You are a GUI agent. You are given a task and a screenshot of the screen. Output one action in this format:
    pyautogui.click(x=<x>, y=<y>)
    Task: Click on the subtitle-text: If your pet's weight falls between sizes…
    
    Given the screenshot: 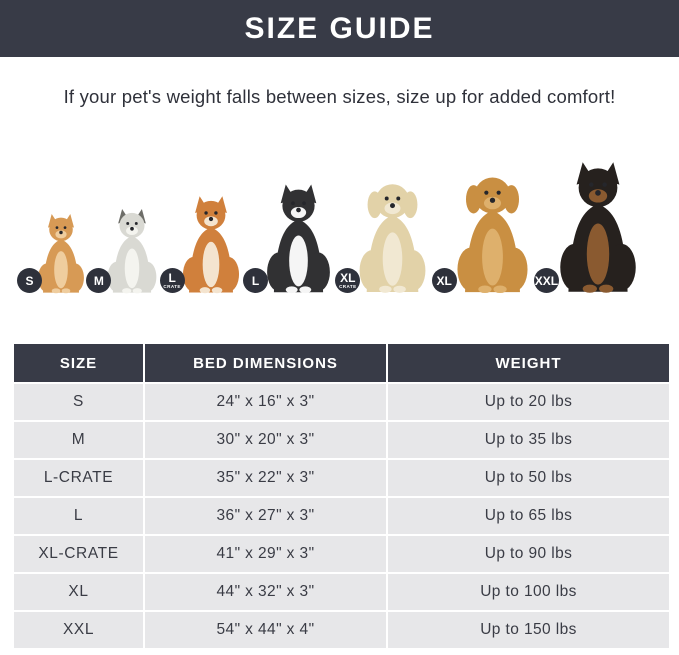 What is the action you would take?
    pyautogui.click(x=339, y=96)
    